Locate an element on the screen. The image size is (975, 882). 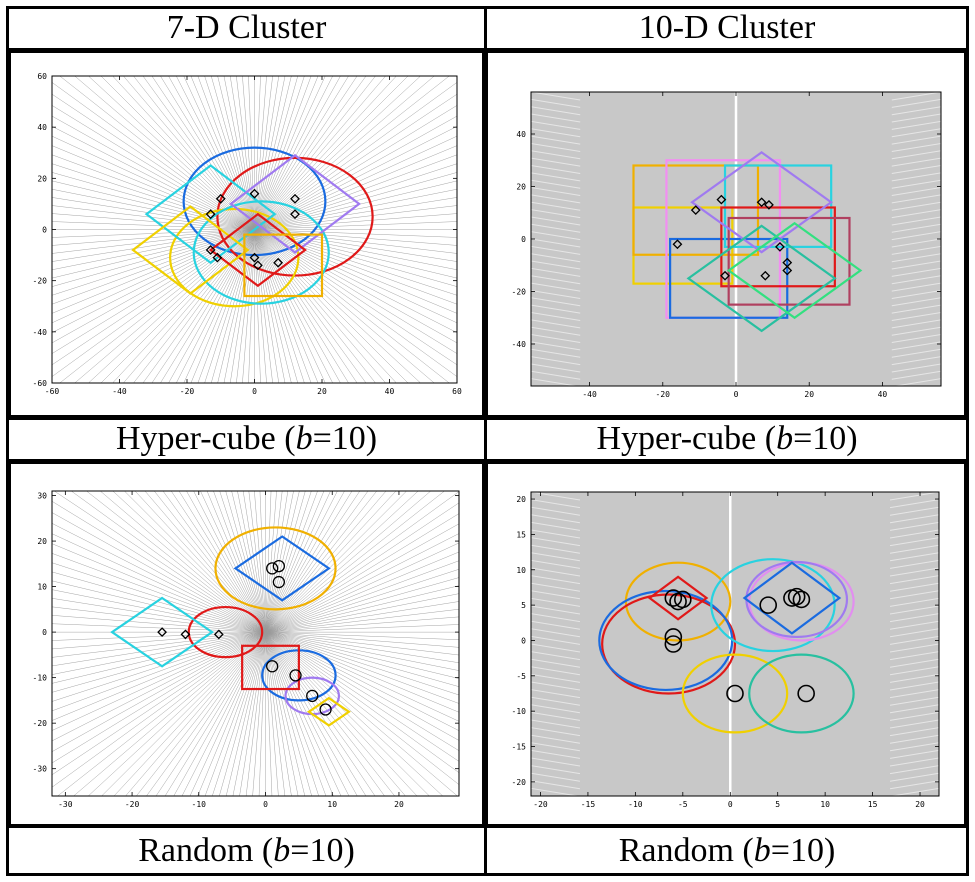
caption-text: Hyper-cube ( is located at coordinates (686, 438).